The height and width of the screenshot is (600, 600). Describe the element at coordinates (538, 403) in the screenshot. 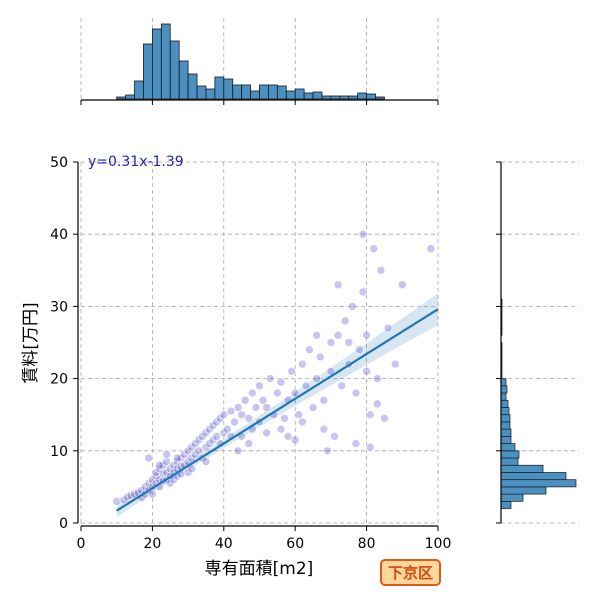

I see `right-histogram-bars` at that location.